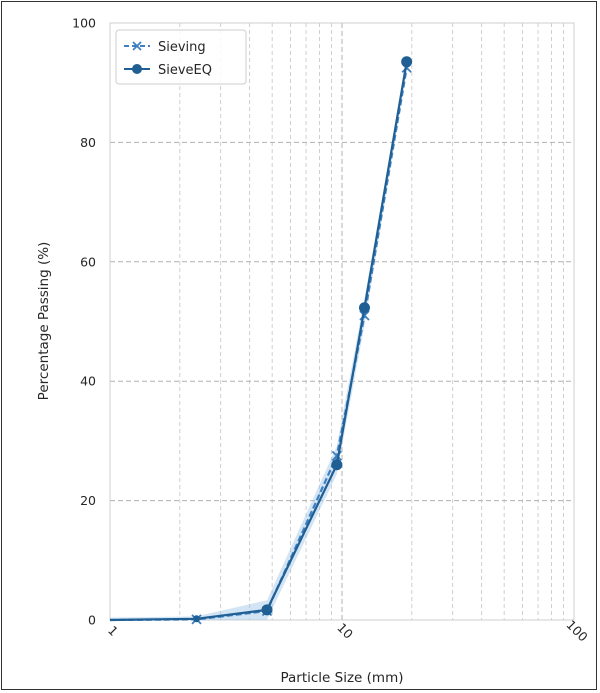  What do you see at coordinates (137, 46) in the screenshot?
I see `legend-sieving-marker` at bounding box center [137, 46].